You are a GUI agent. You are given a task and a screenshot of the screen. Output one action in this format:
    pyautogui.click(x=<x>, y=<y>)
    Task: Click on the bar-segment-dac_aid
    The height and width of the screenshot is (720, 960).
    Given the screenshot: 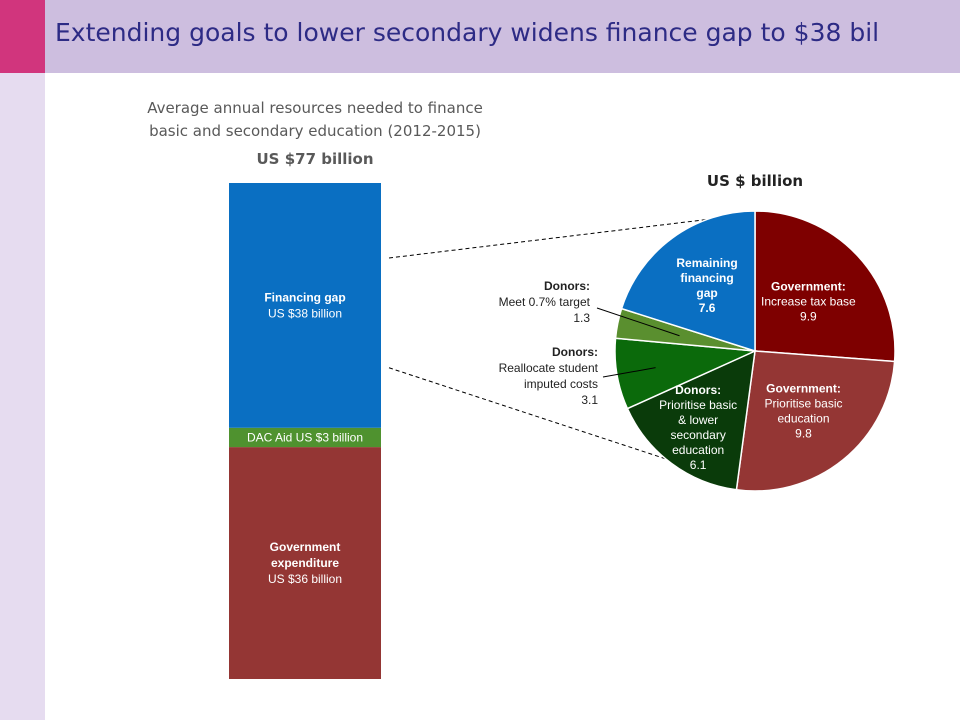 What is the action you would take?
    pyautogui.click(x=305, y=437)
    